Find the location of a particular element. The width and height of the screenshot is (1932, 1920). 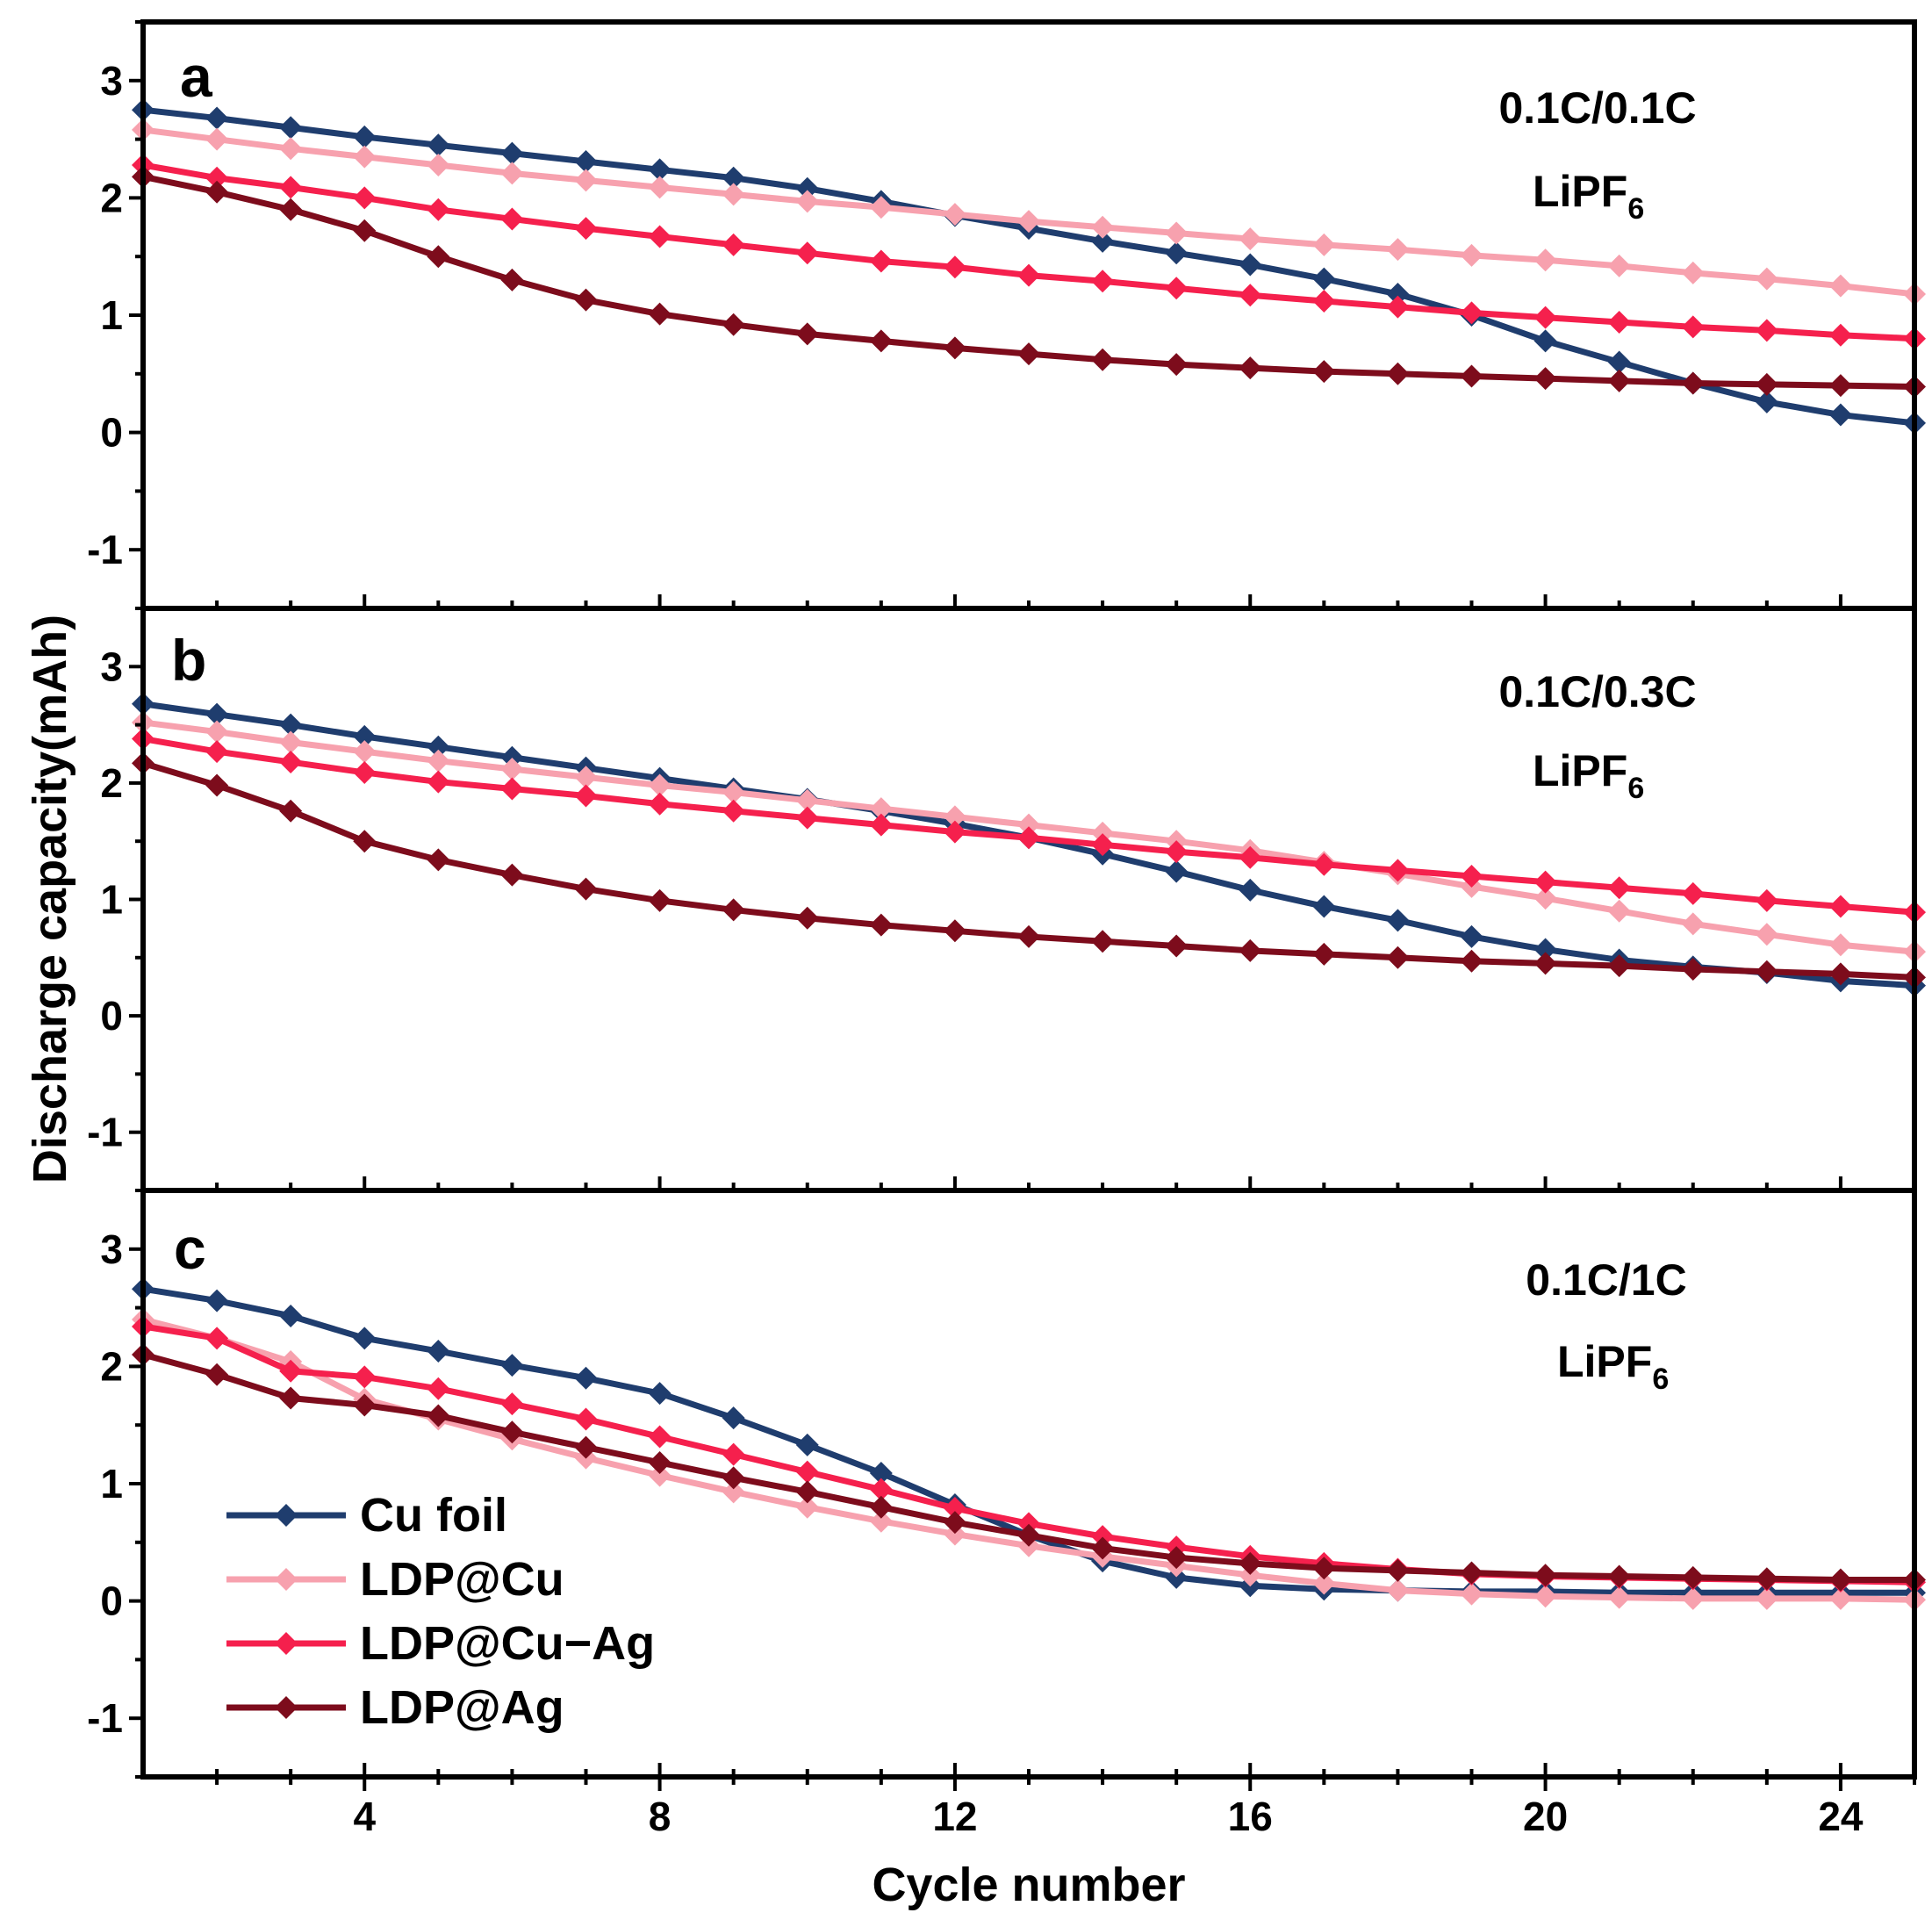

legend-marker-ldp-cu-ag is located at coordinates (286, 1643).